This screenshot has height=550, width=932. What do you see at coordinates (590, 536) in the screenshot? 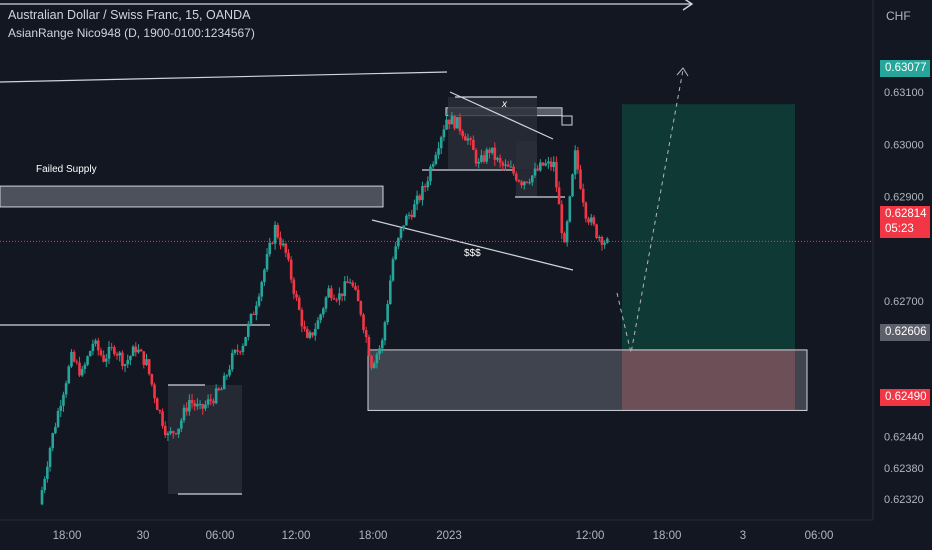
I see `time-tick-label: 12:00` at bounding box center [590, 536].